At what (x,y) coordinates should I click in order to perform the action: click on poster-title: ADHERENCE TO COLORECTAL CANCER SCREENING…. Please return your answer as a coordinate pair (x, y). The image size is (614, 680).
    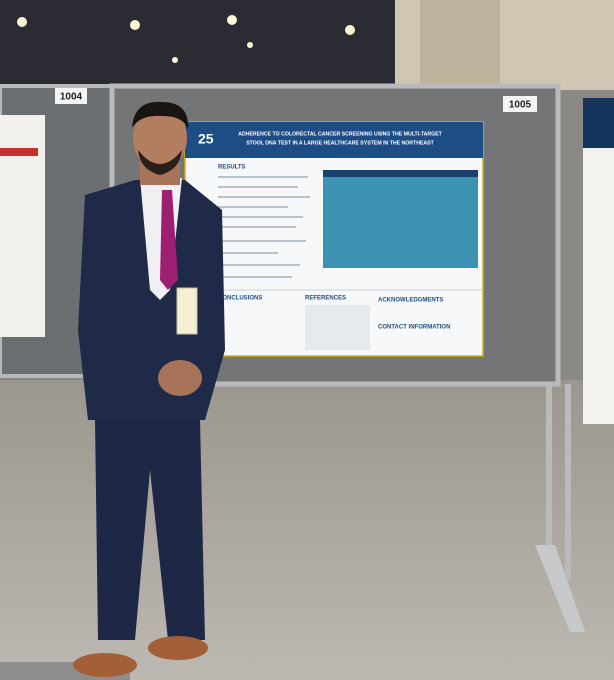
    Looking at the image, I should click on (340, 134).